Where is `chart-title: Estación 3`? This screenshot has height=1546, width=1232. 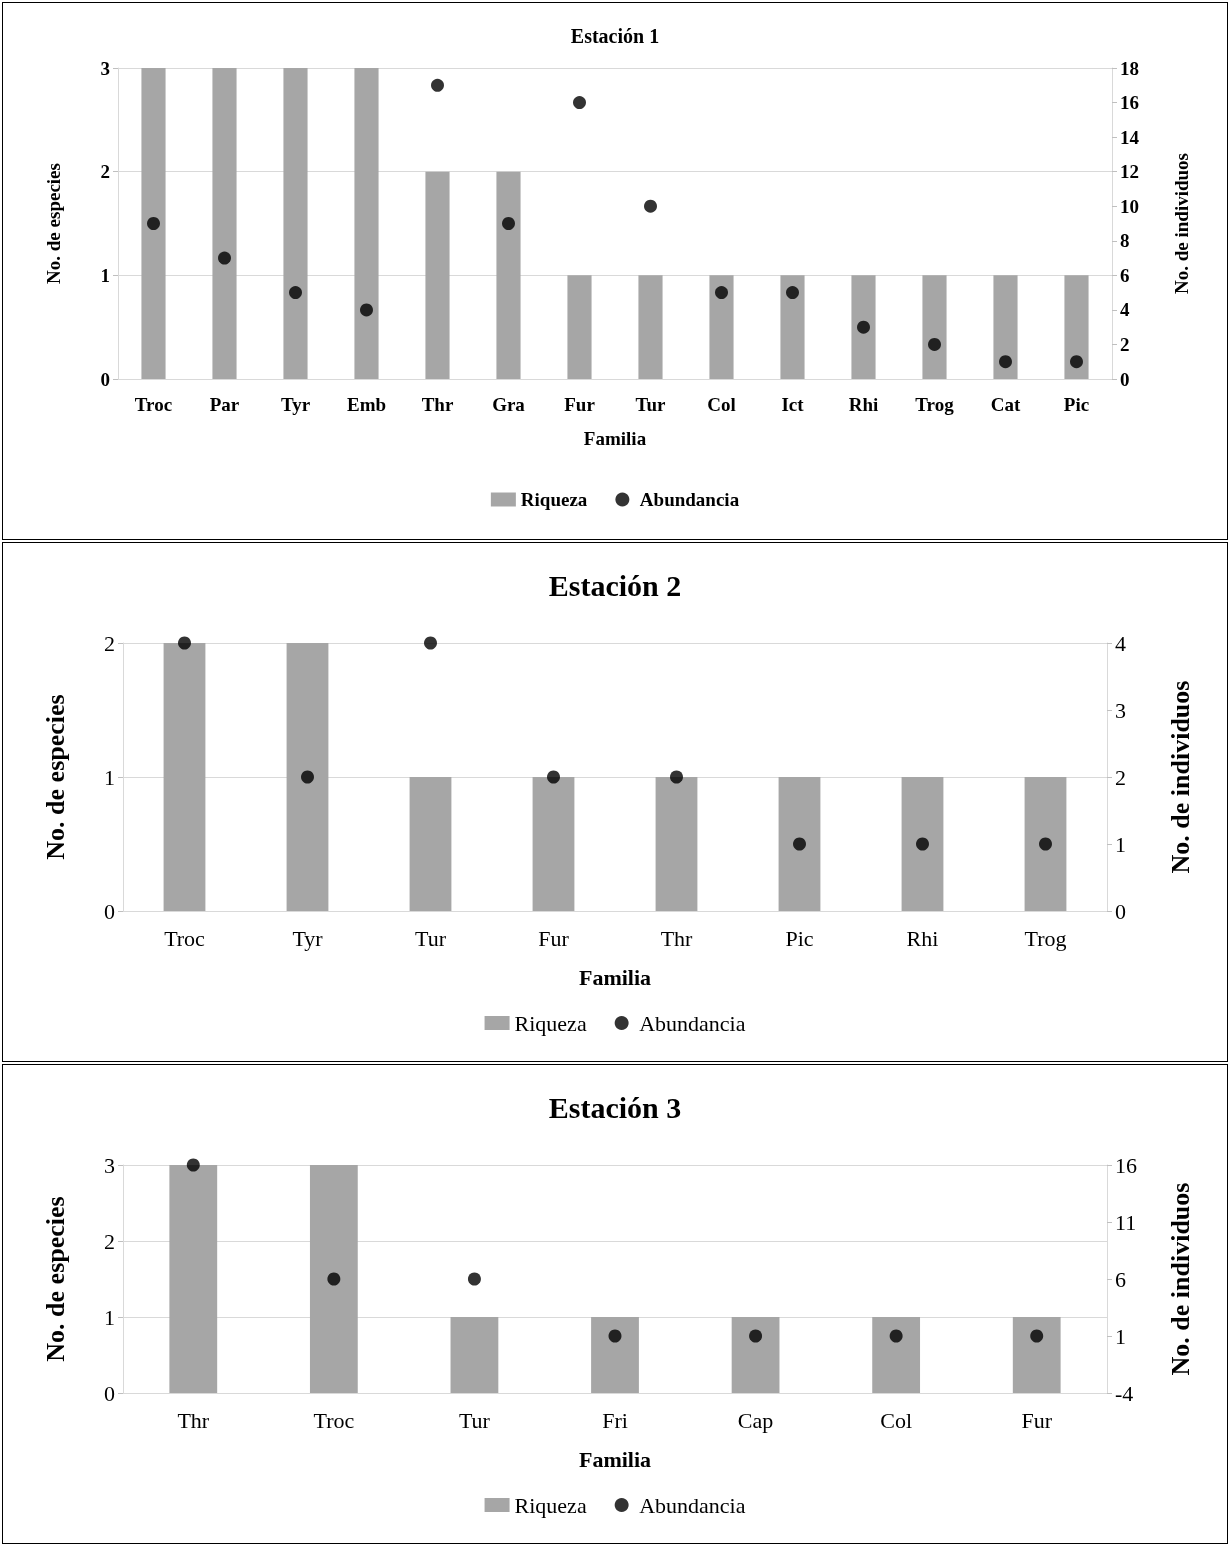 chart-title: Estación 3 is located at coordinates (615, 1107).